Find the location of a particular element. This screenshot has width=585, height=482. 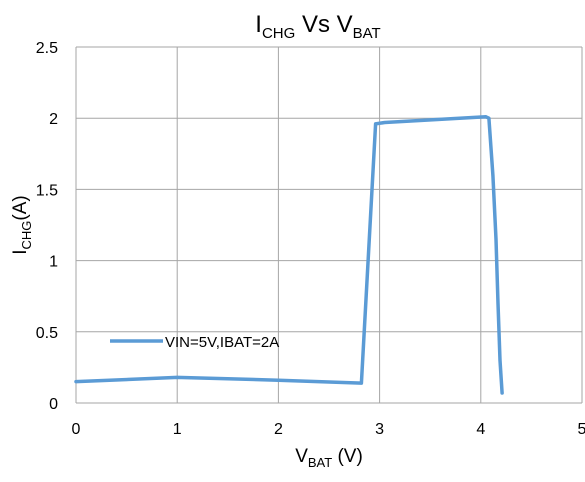

chart-title: ICHG Vs VBAT is located at coordinates (317, 26).